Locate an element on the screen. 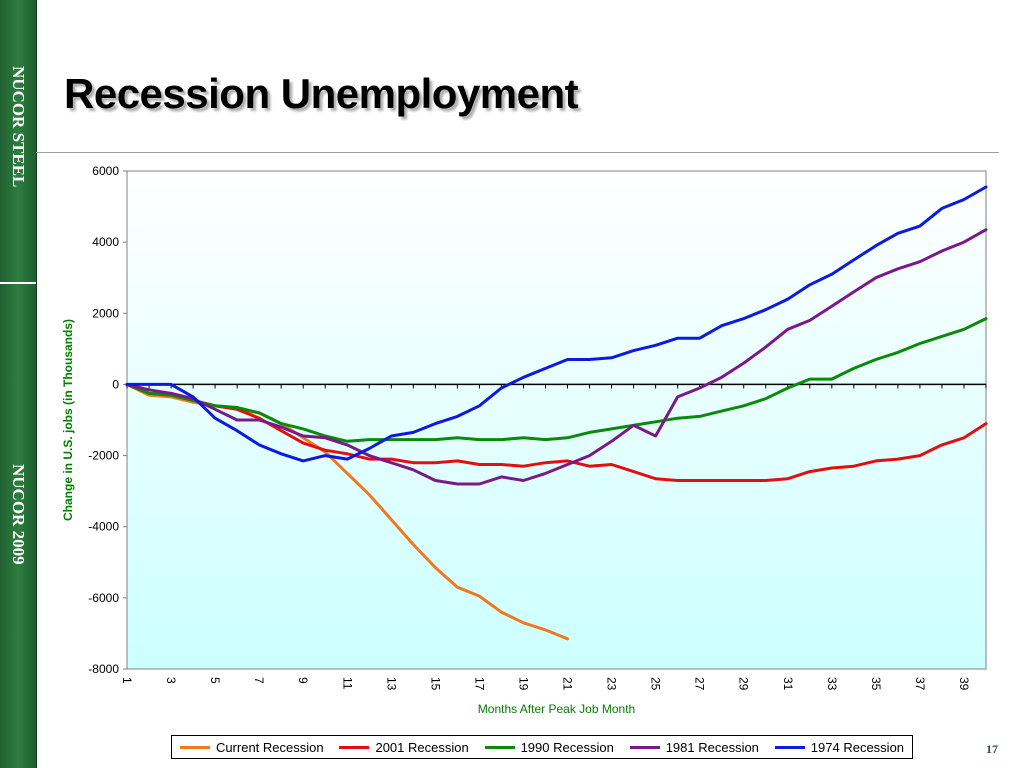 The image size is (1024, 768). legend-item: Current Recession is located at coordinates (251, 747).